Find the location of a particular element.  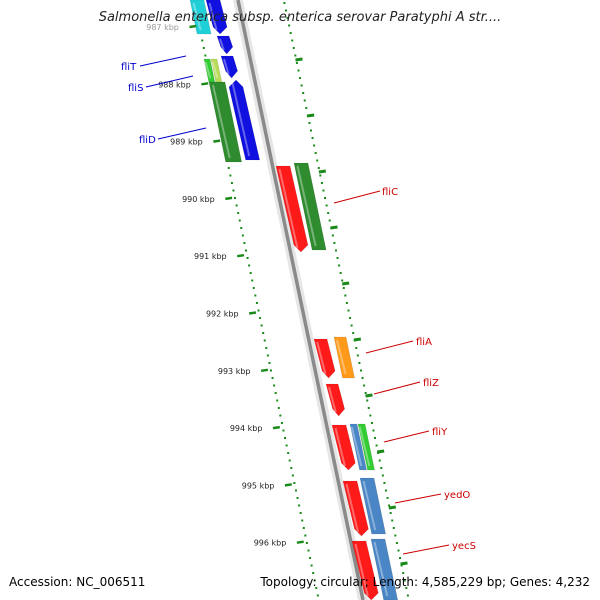

scale-label: 991 kbp is located at coordinates (210, 256).